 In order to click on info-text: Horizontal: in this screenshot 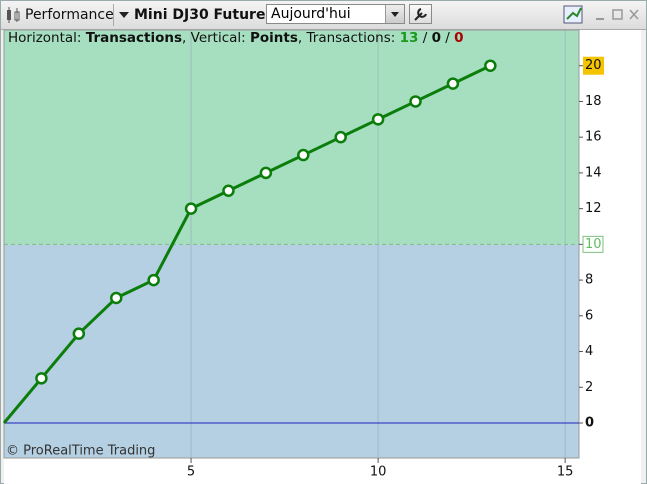, I will do `click(45, 38)`.